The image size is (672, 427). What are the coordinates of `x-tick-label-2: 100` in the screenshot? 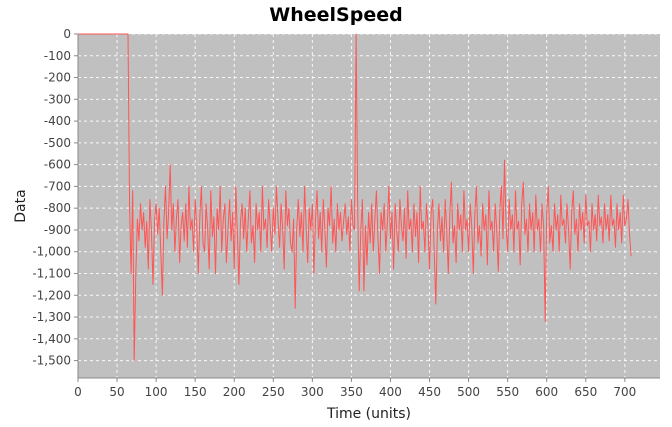 It's located at (156, 392).